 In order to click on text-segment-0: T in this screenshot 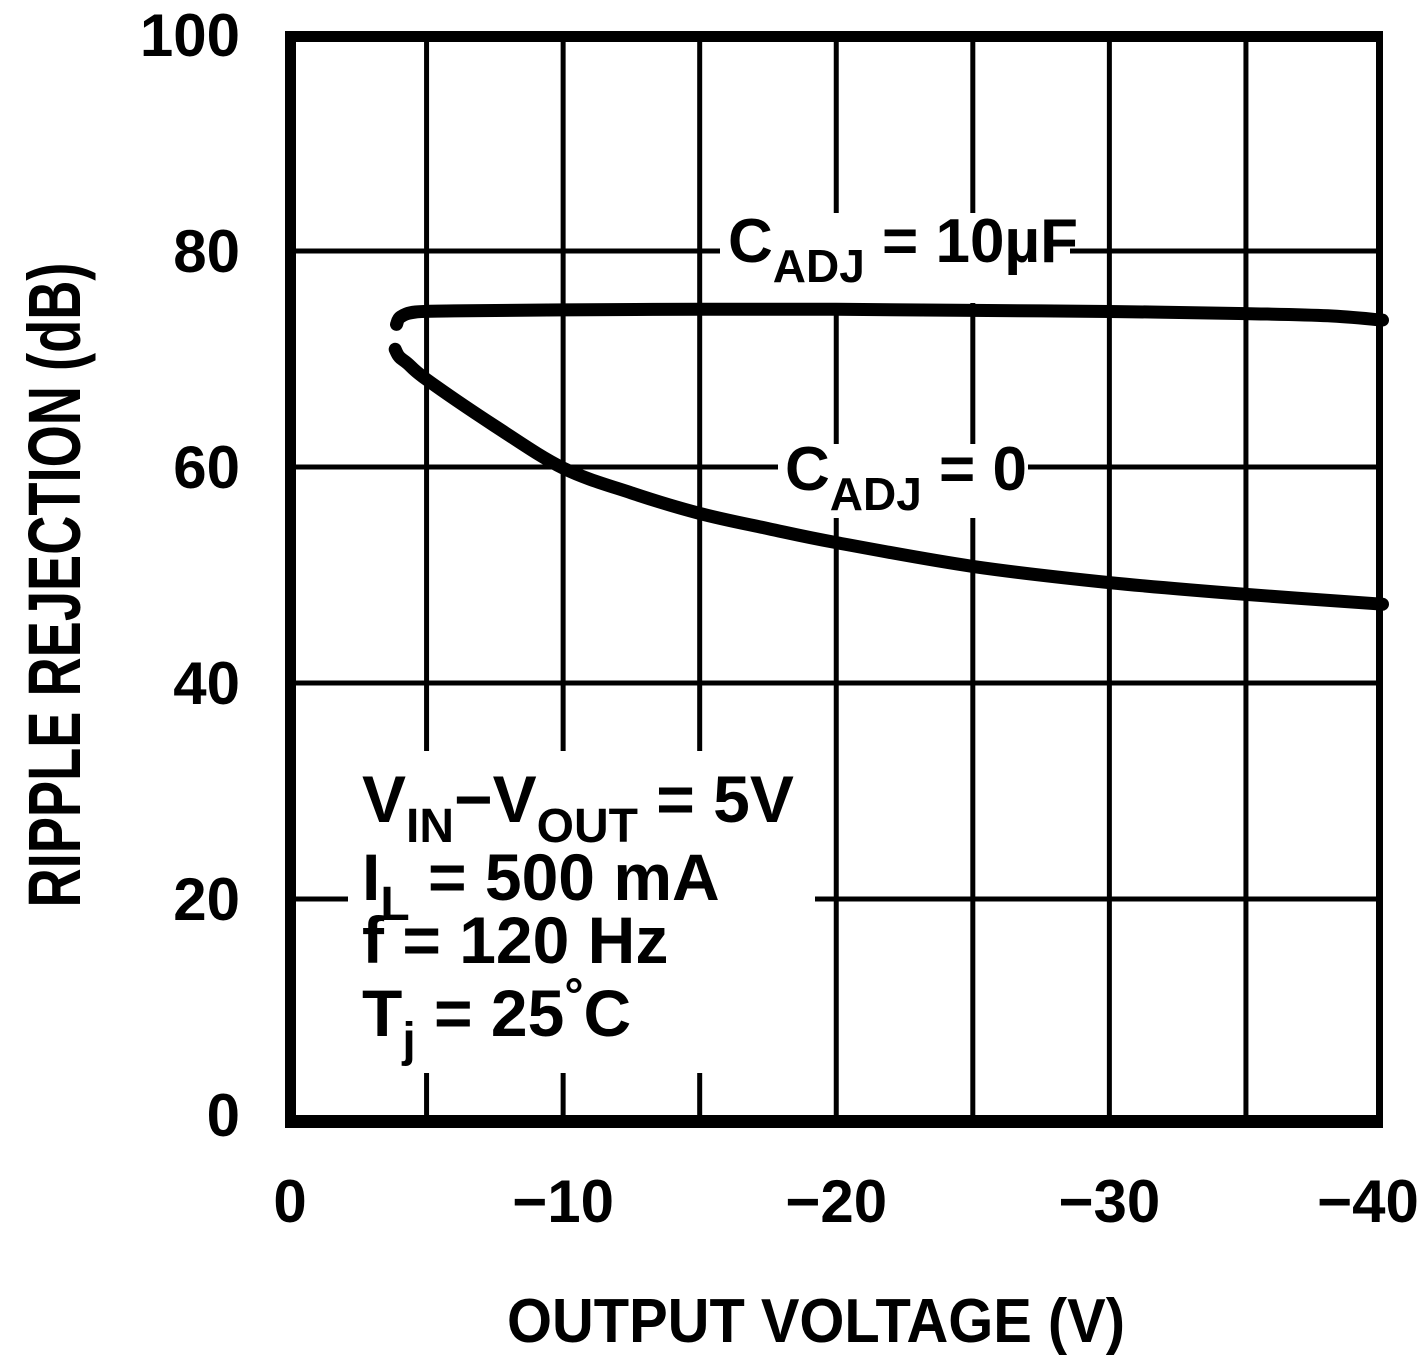, I will do `click(382, 1013)`.